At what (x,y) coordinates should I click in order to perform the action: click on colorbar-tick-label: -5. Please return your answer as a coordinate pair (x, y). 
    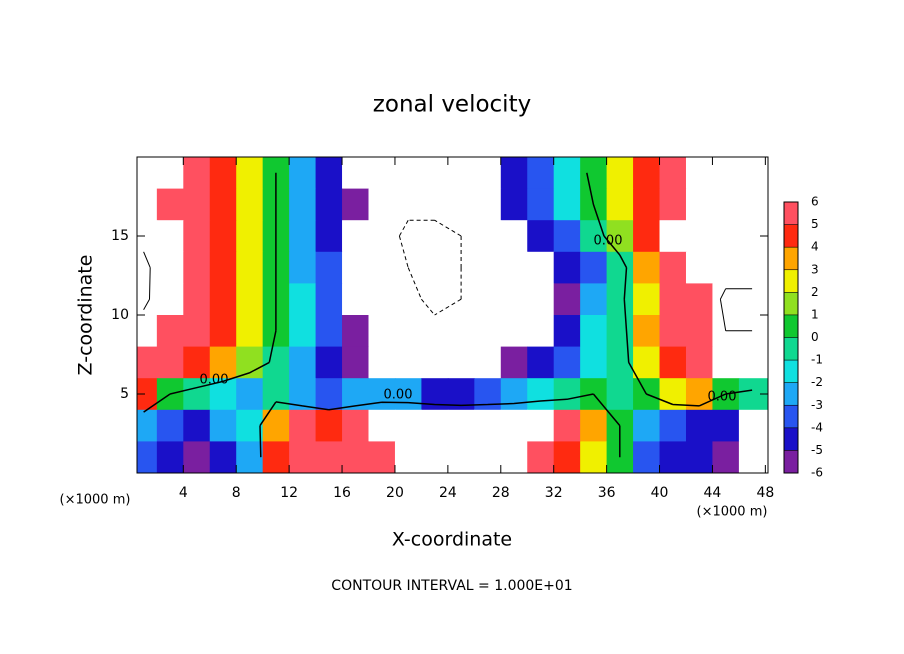
    Looking at the image, I should click on (817, 450).